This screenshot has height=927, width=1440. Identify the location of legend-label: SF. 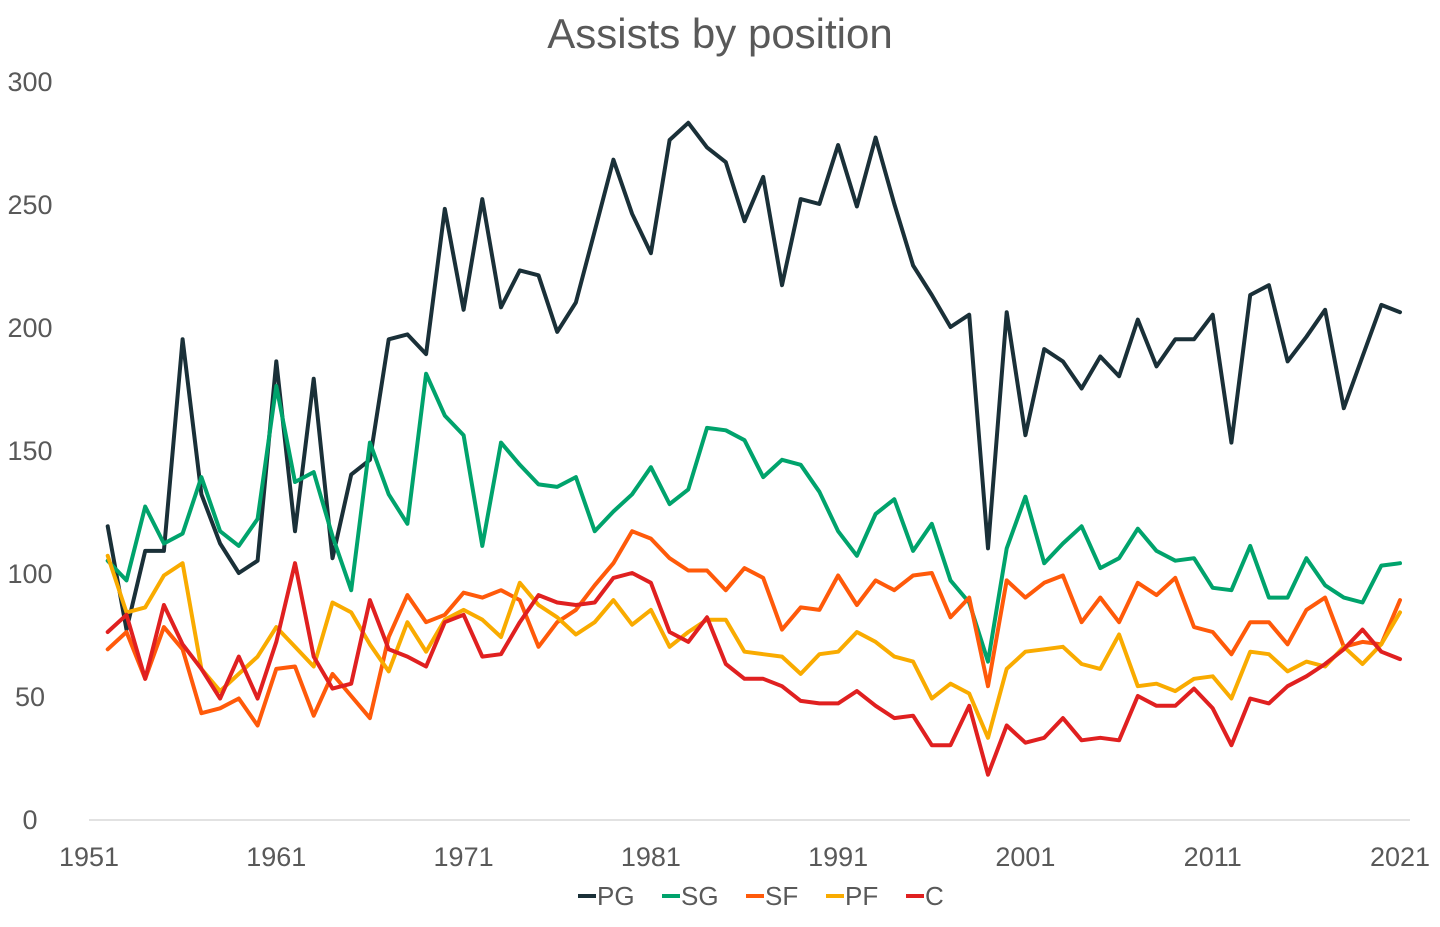
(781, 896).